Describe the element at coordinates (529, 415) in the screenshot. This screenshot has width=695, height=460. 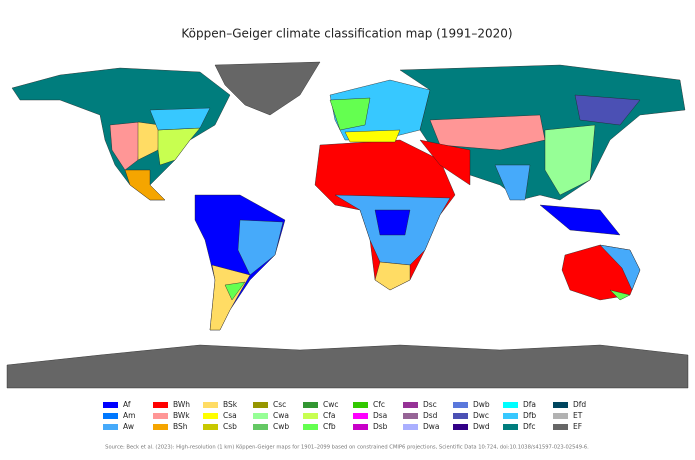
I see `legend-label: Dfb` at that location.